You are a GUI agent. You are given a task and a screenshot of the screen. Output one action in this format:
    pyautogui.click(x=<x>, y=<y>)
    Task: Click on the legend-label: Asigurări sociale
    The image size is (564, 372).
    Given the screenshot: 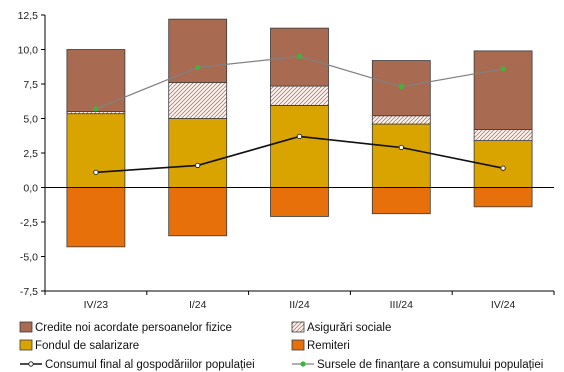 What is the action you would take?
    pyautogui.click(x=349, y=328)
    